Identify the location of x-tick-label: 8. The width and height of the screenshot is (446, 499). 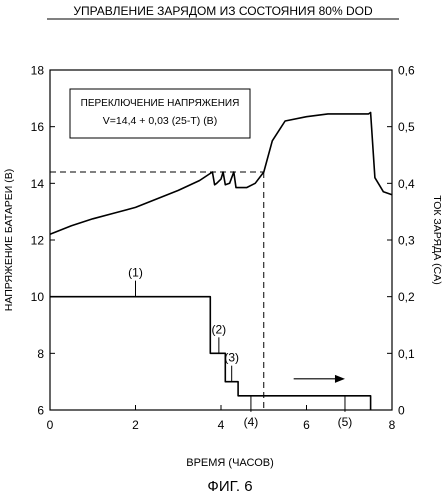
(392, 425).